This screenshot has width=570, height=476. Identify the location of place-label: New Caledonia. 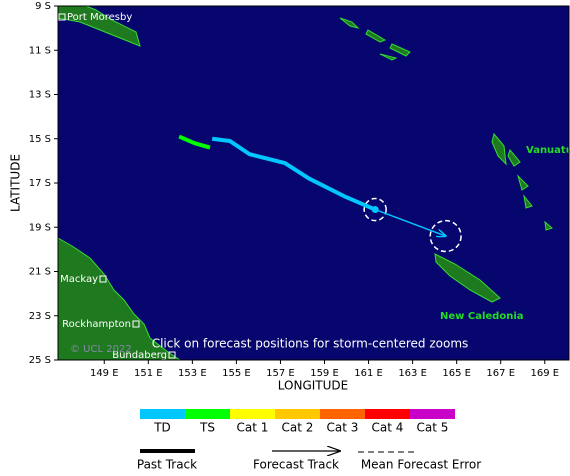
(482, 316).